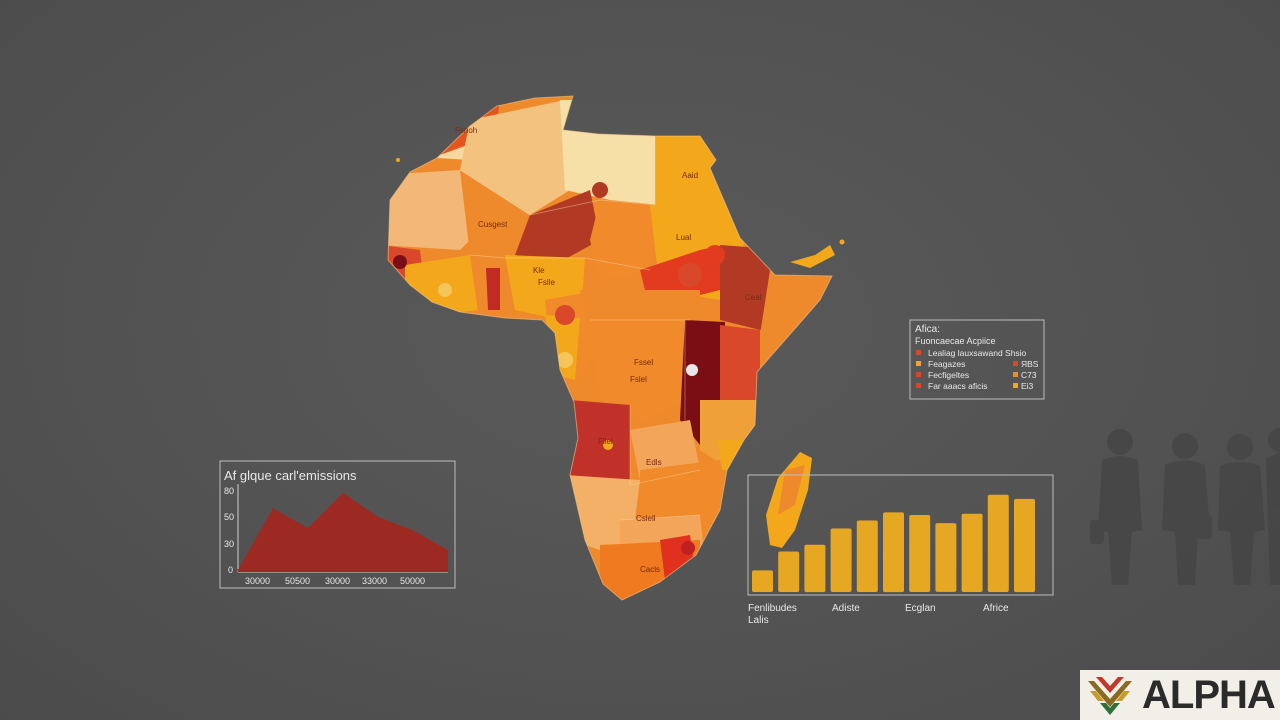 This screenshot has width=1280, height=720. I want to click on map-region-label: Cacls, so click(650, 569).